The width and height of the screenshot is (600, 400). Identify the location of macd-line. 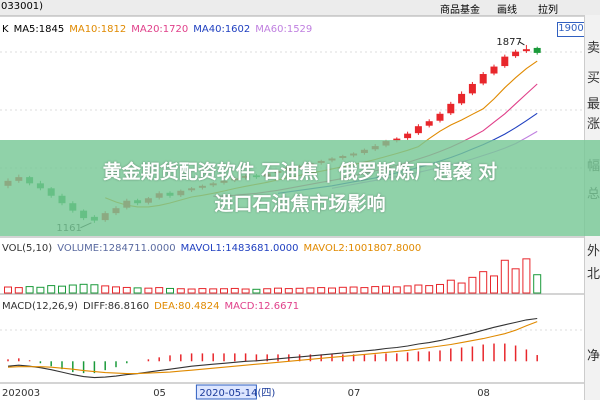
(272, 348).